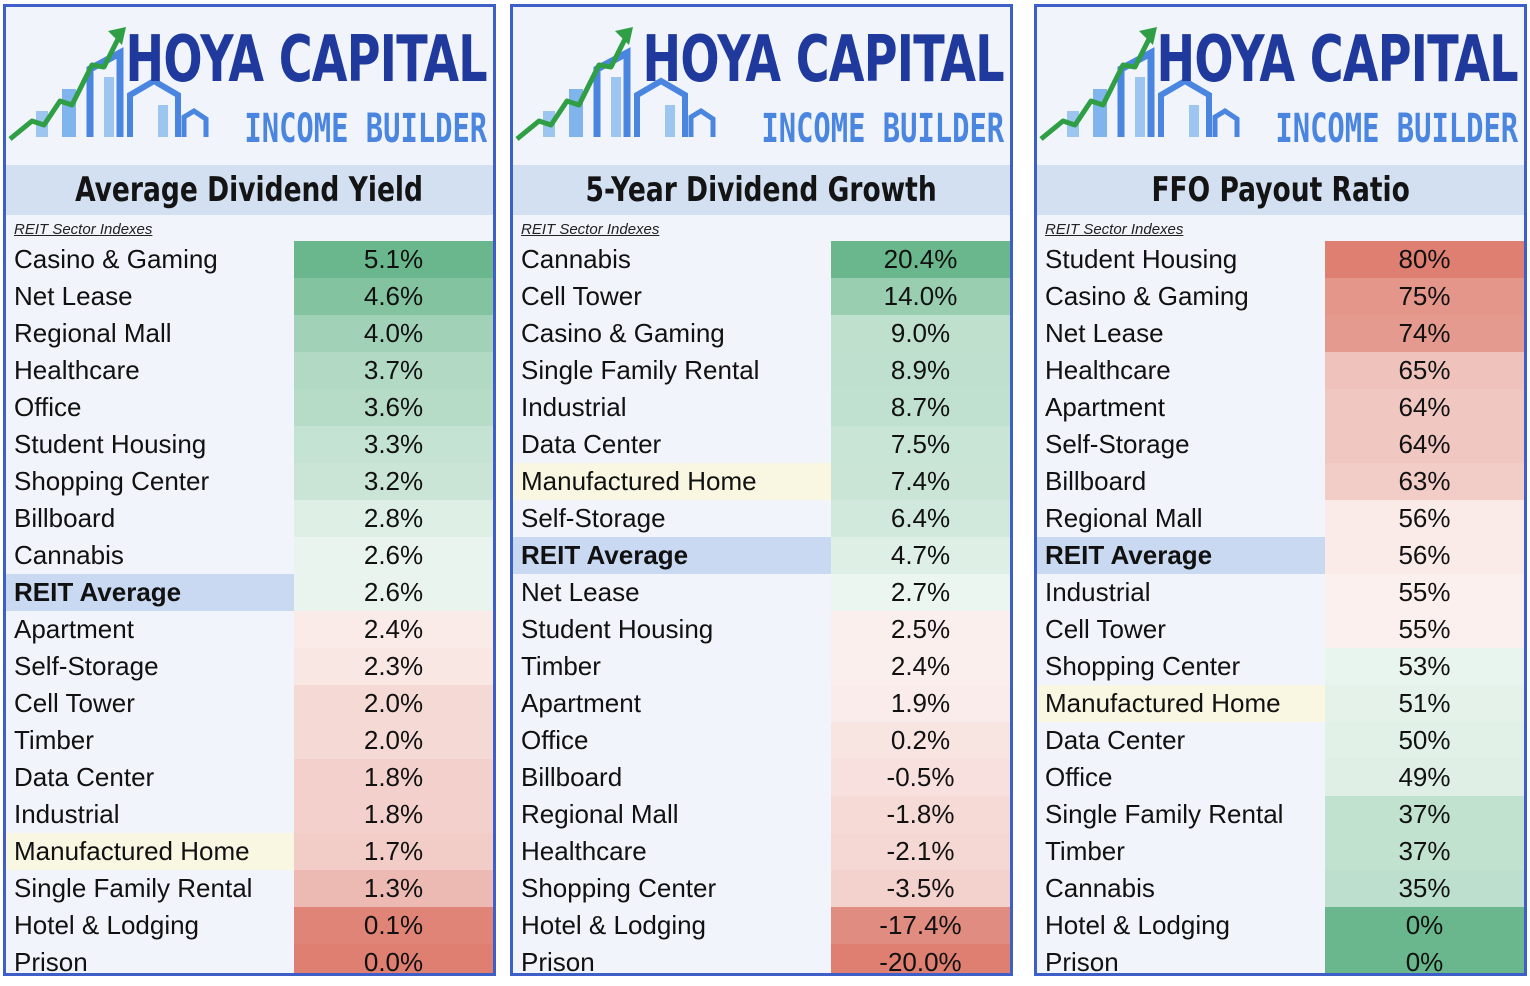  I want to click on value-cell: 4.6%, so click(393, 296).